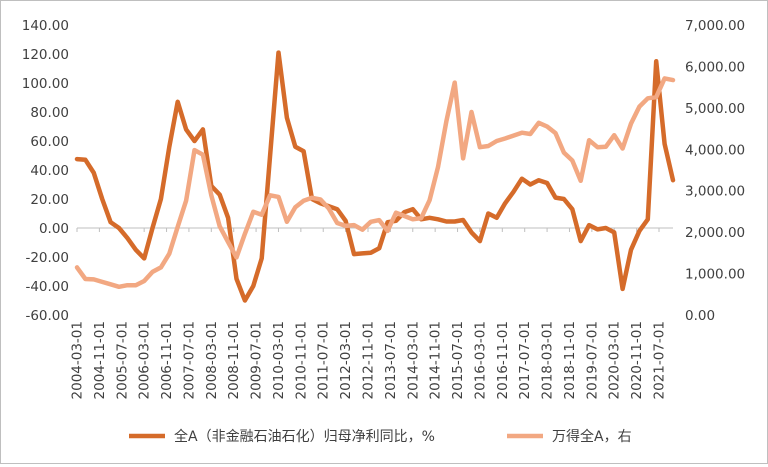 This screenshot has width=768, height=467. I want to click on y-right-tick-label: 4,000.00, so click(715, 150).